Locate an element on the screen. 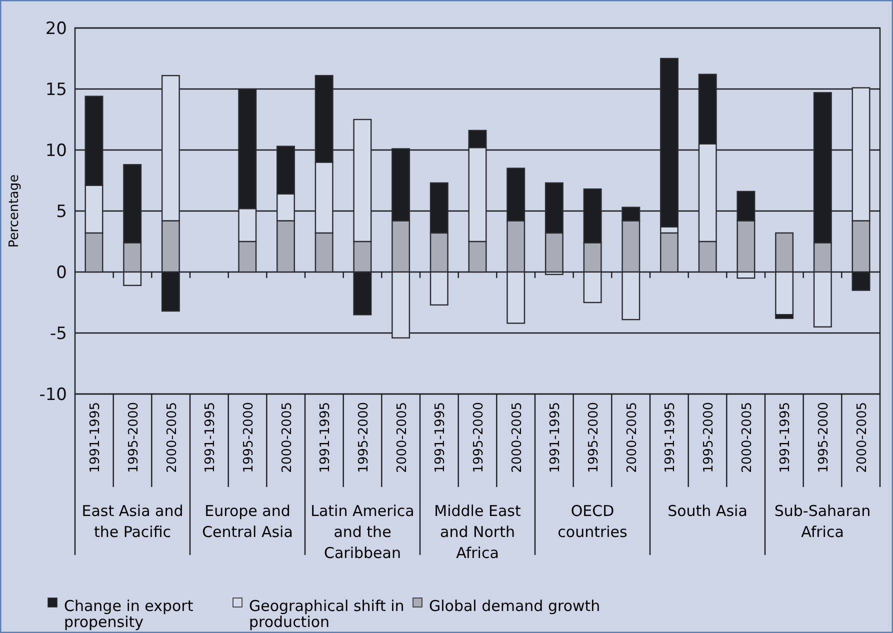 This screenshot has height=633, width=893. text: OECD countries is located at coordinates (593, 521).